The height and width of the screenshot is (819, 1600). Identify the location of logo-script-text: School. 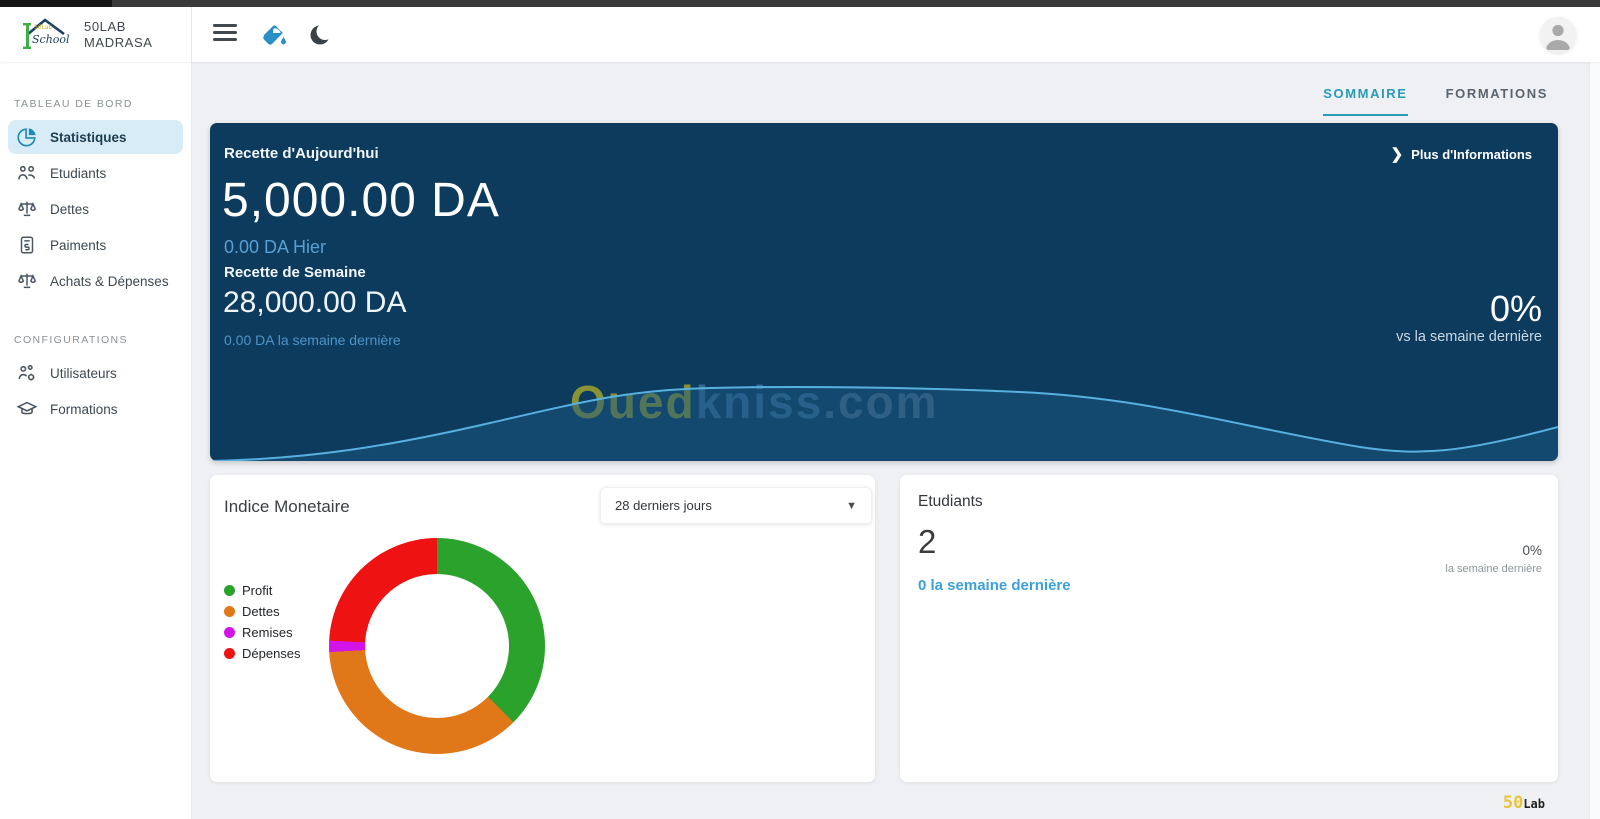
(51, 39).